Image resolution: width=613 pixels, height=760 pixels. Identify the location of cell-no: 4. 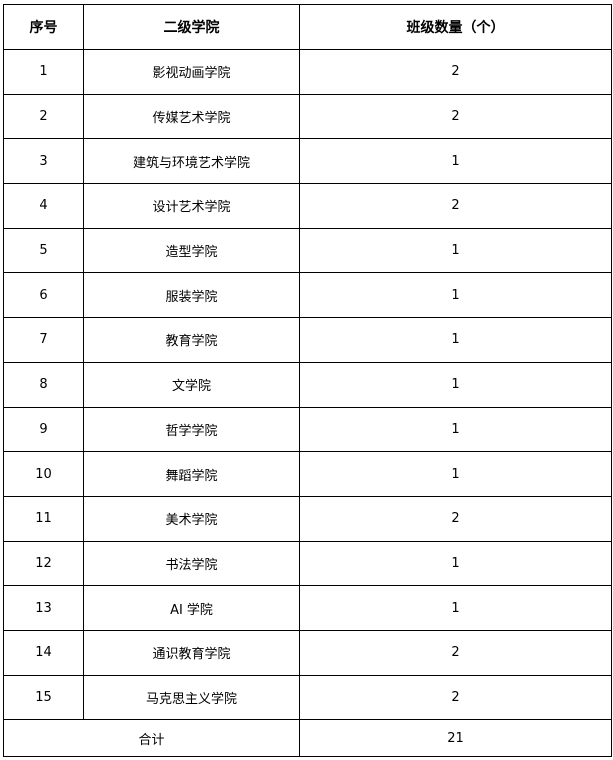
(43, 206).